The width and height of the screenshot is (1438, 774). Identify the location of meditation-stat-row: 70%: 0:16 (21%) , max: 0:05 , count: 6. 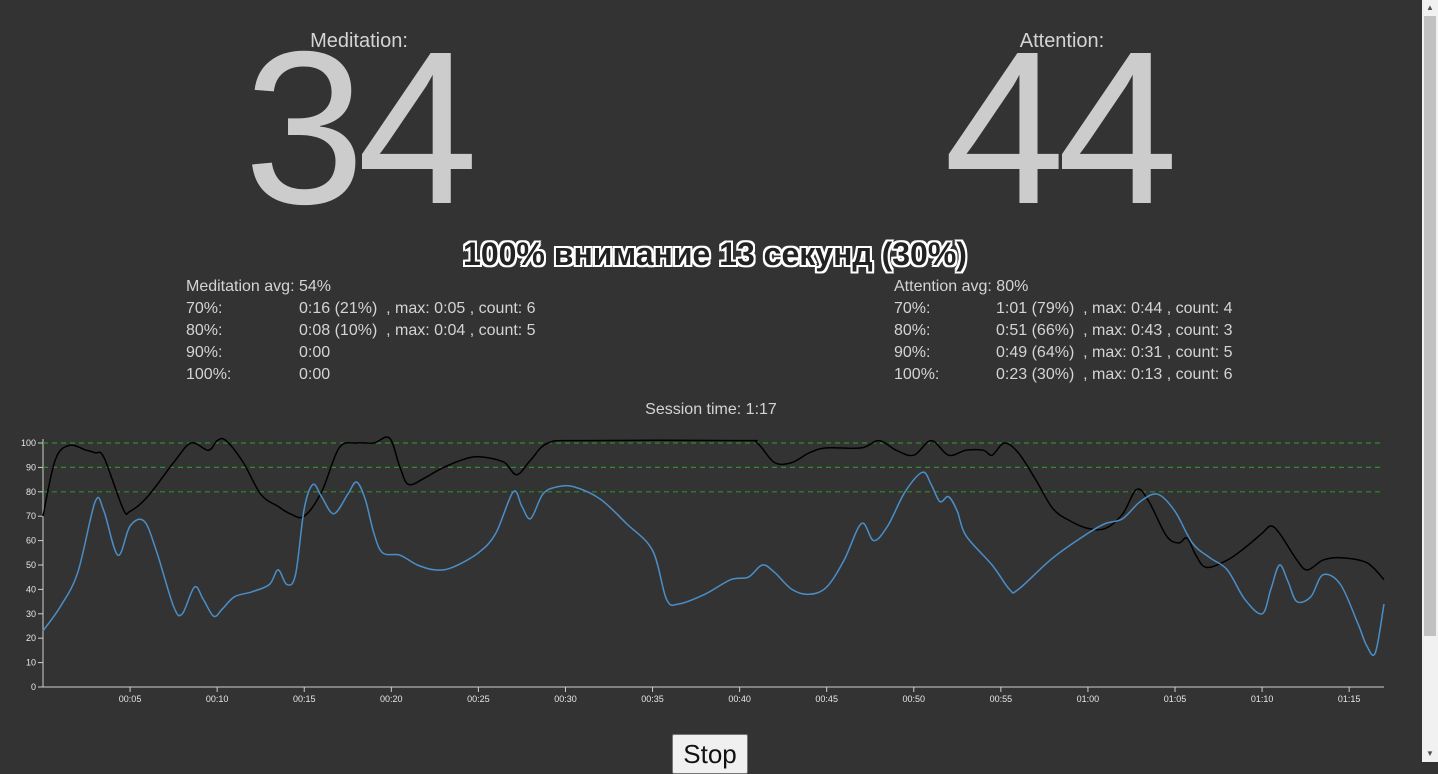
(361, 309).